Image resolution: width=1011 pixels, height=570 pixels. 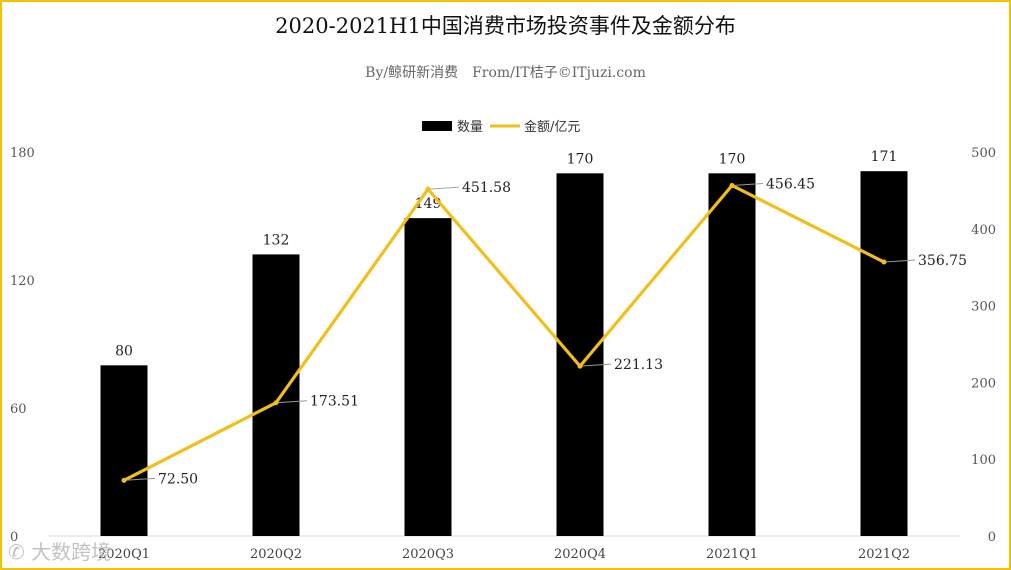 I want to click on point-2021Q1, so click(x=732, y=185).